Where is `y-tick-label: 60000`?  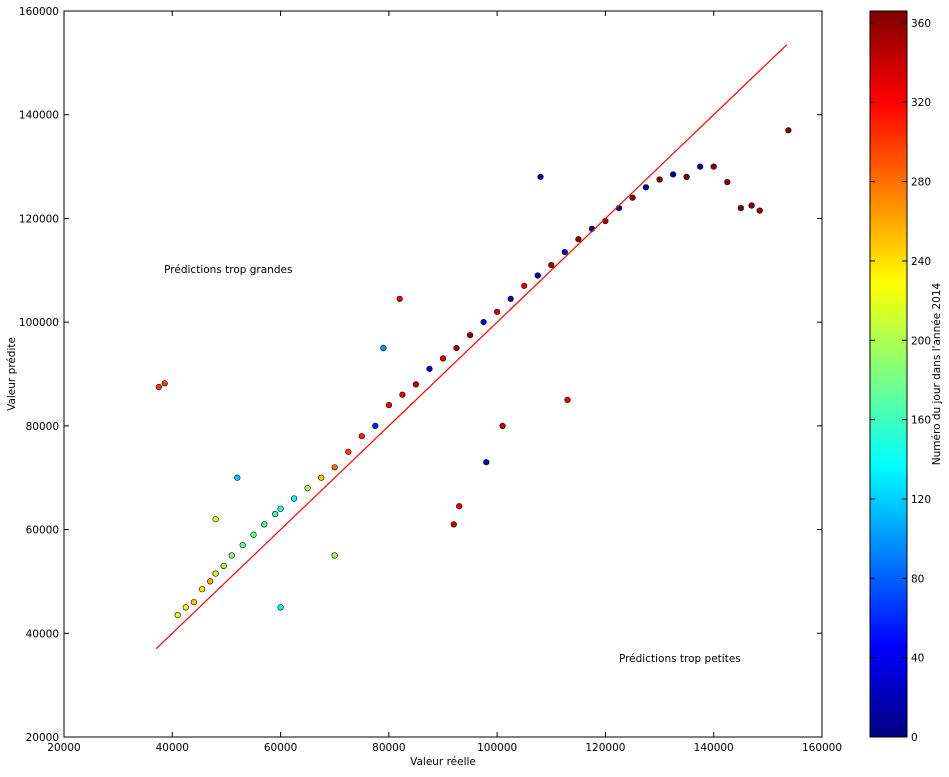
y-tick-label: 60000 is located at coordinates (42, 531).